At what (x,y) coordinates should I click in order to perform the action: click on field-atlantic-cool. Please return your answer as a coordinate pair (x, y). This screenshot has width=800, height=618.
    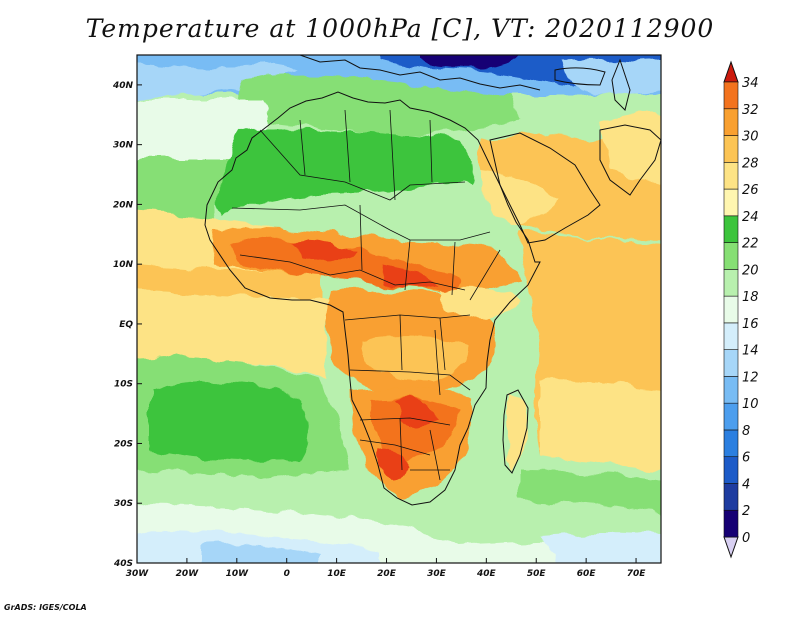
    Looking at the image, I should click on (218, 80).